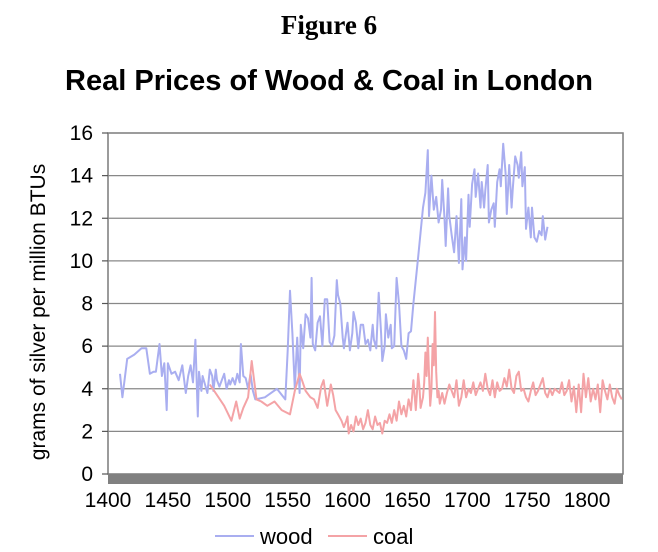  Describe the element at coordinates (81, 218) in the screenshot. I see `y-tick-label: 12` at that location.